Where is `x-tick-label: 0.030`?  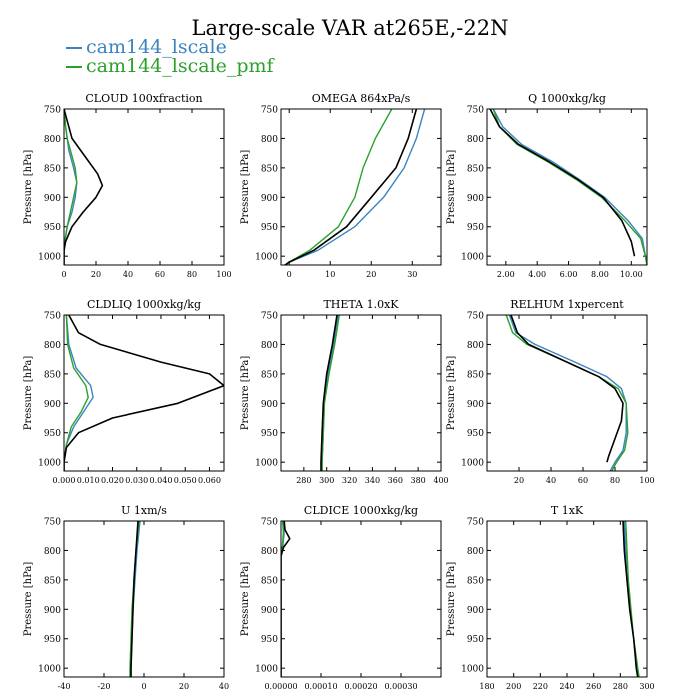 x-tick-label: 0.030 is located at coordinates (136, 480).